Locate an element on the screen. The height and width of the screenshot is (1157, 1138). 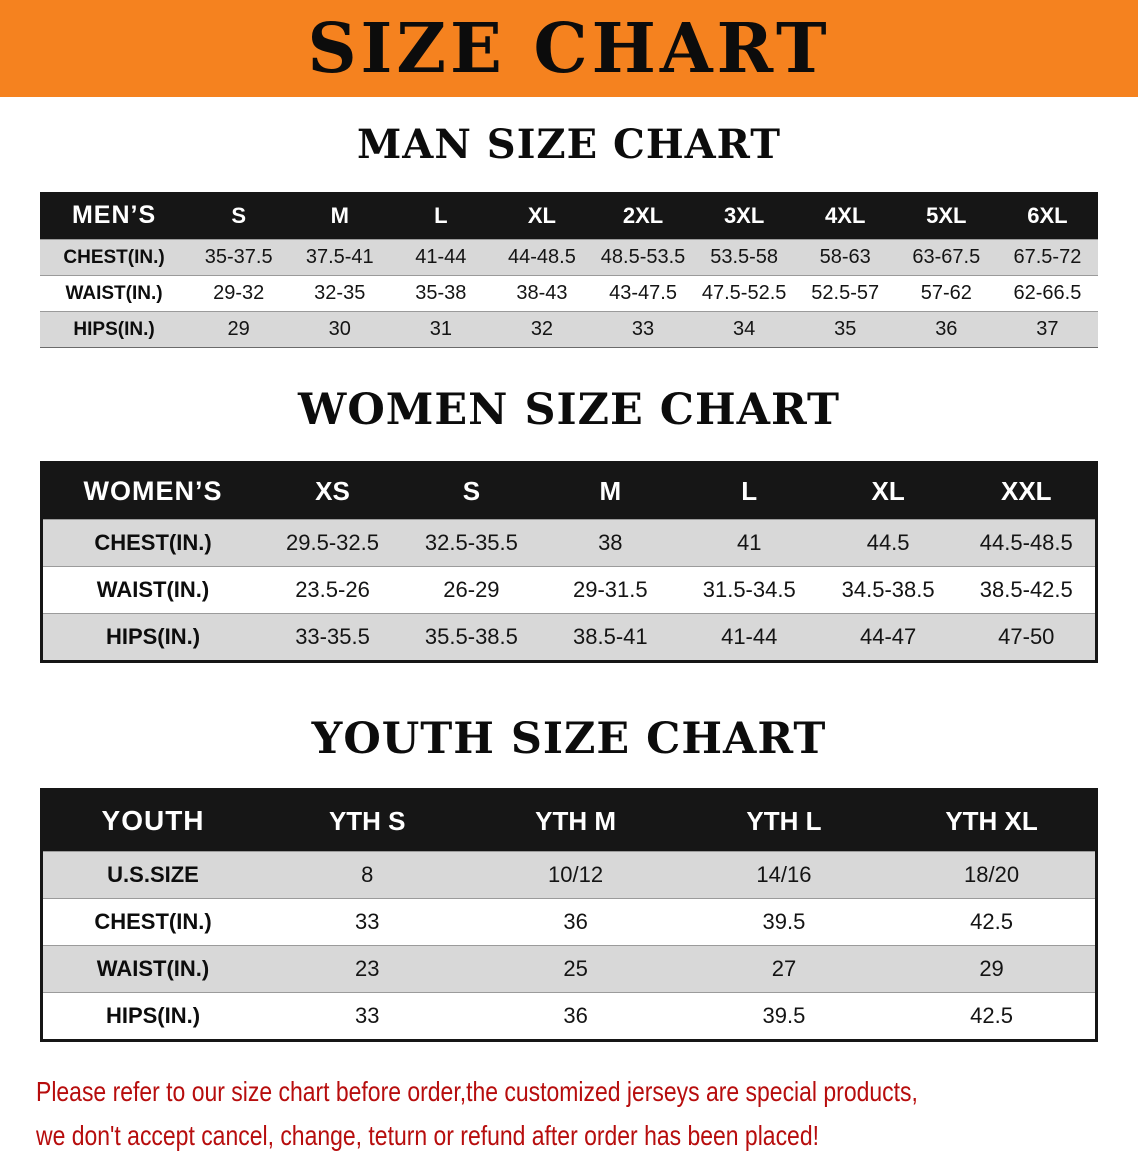
size-value: 35.5-38.5 is located at coordinates (471, 637).